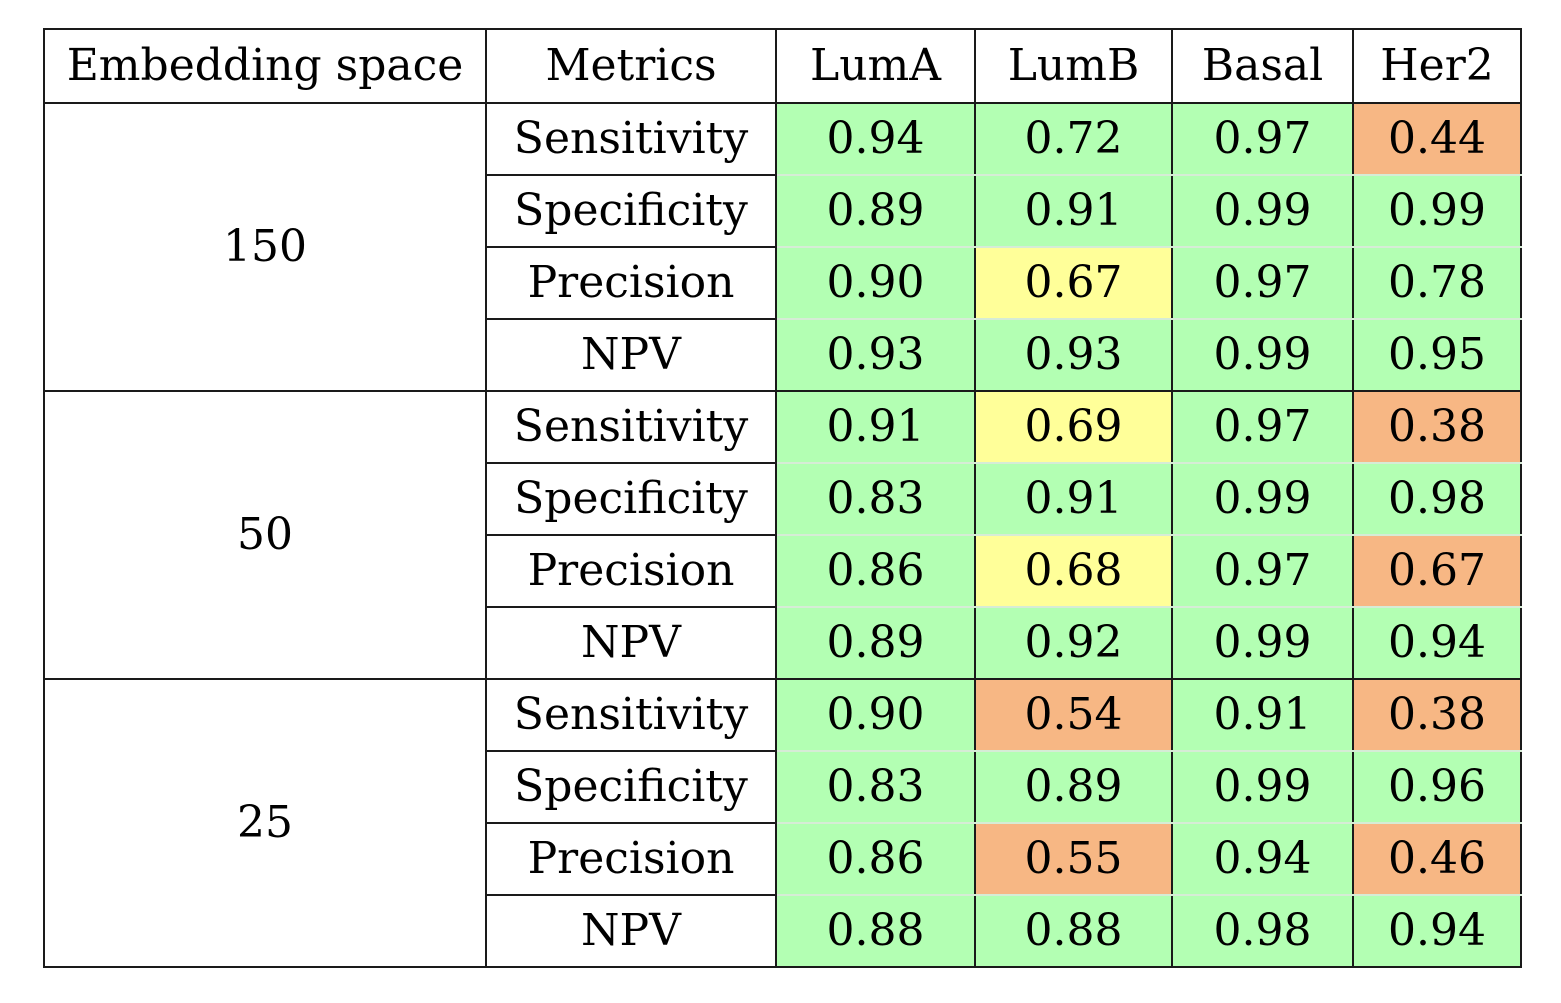 The height and width of the screenshot is (1003, 1561). Describe the element at coordinates (1073, 931) in the screenshot. I see `value-cell-lumb: 0.88` at that location.